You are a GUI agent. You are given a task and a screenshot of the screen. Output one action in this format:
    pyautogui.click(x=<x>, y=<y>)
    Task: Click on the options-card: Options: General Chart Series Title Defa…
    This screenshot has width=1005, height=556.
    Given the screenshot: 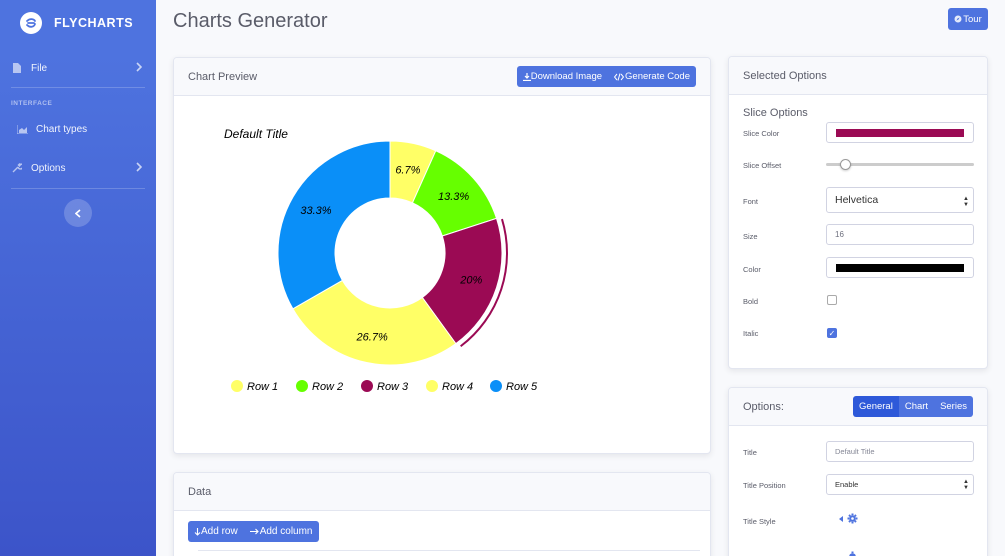 What is the action you would take?
    pyautogui.click(x=858, y=471)
    